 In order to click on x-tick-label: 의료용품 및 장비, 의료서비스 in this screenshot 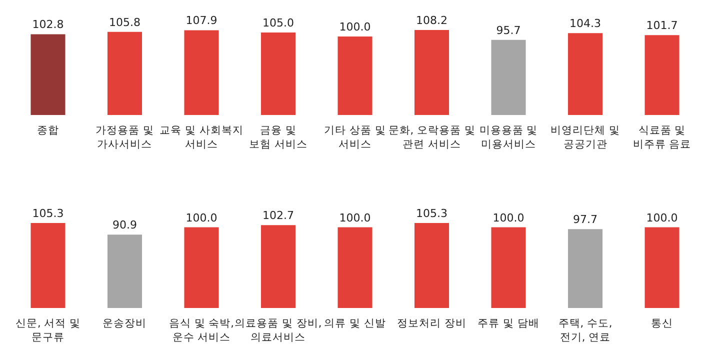, I will do `click(278, 331)`.